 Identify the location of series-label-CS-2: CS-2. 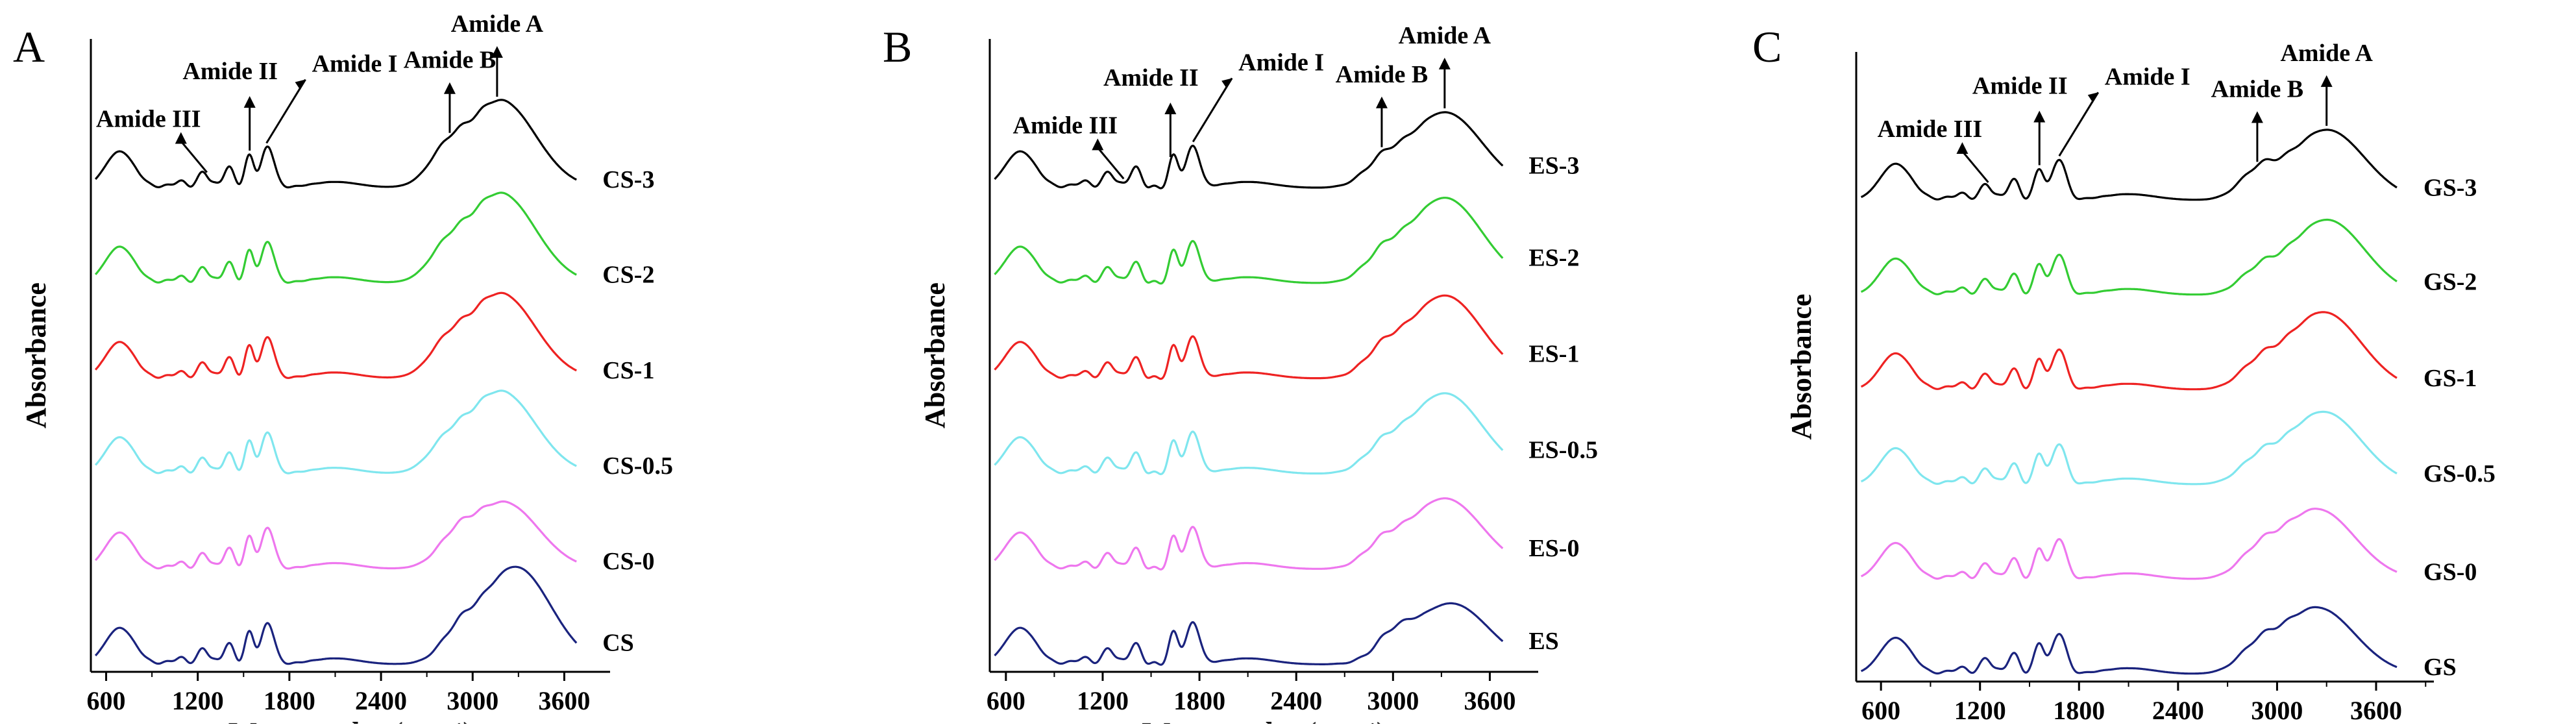
(628, 274).